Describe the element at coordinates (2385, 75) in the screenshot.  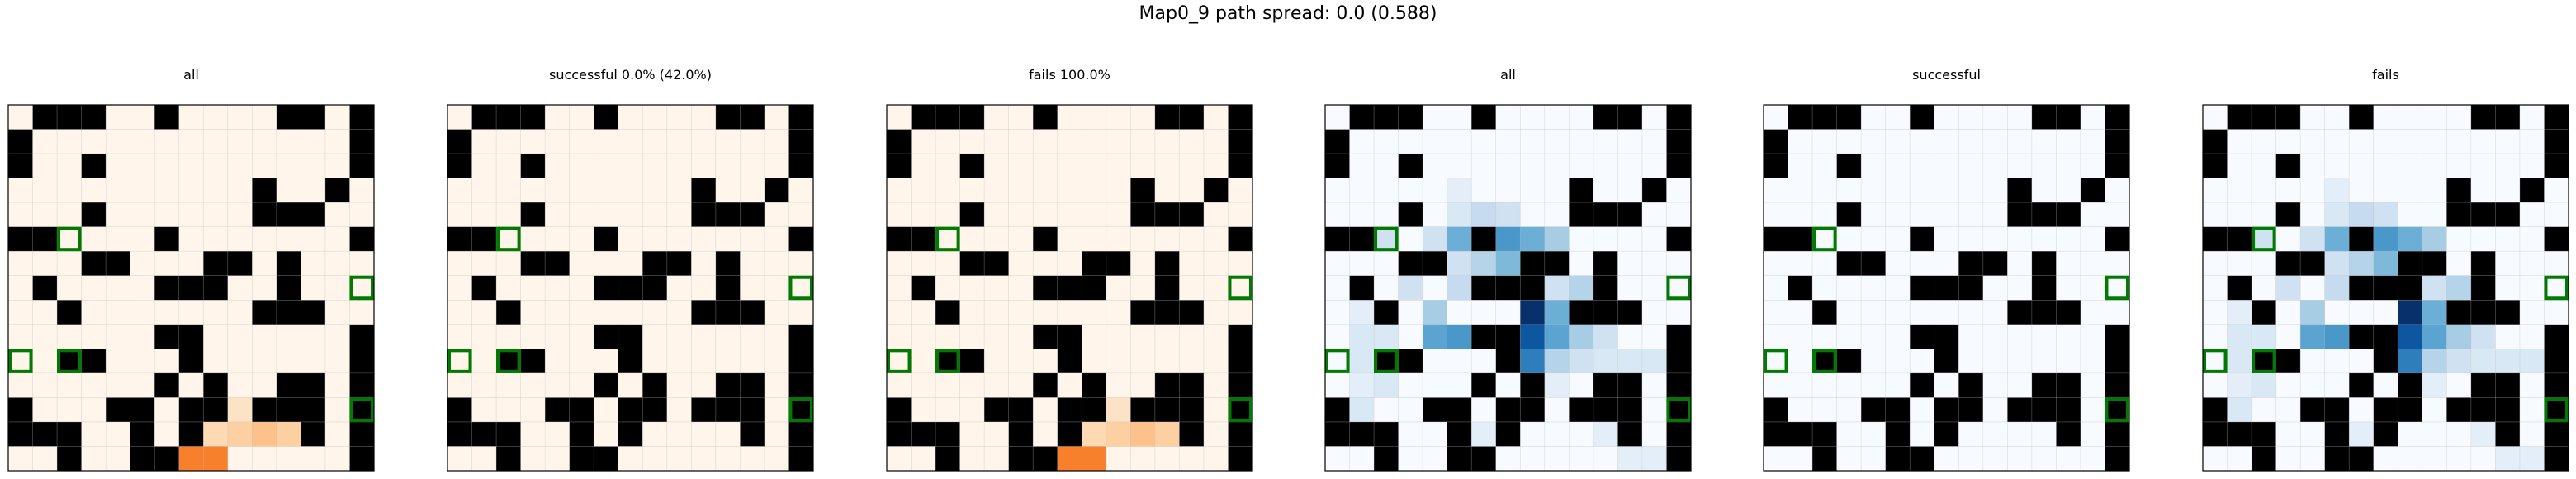
I see `panel-title: fails` at that location.